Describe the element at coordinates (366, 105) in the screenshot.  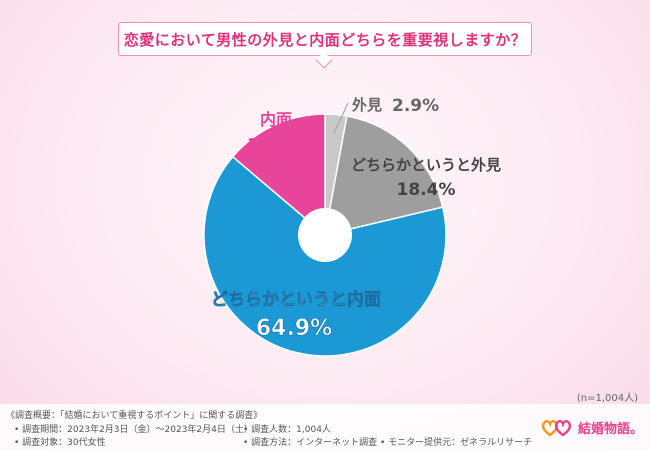
I see `label-appearance: 外見` at that location.